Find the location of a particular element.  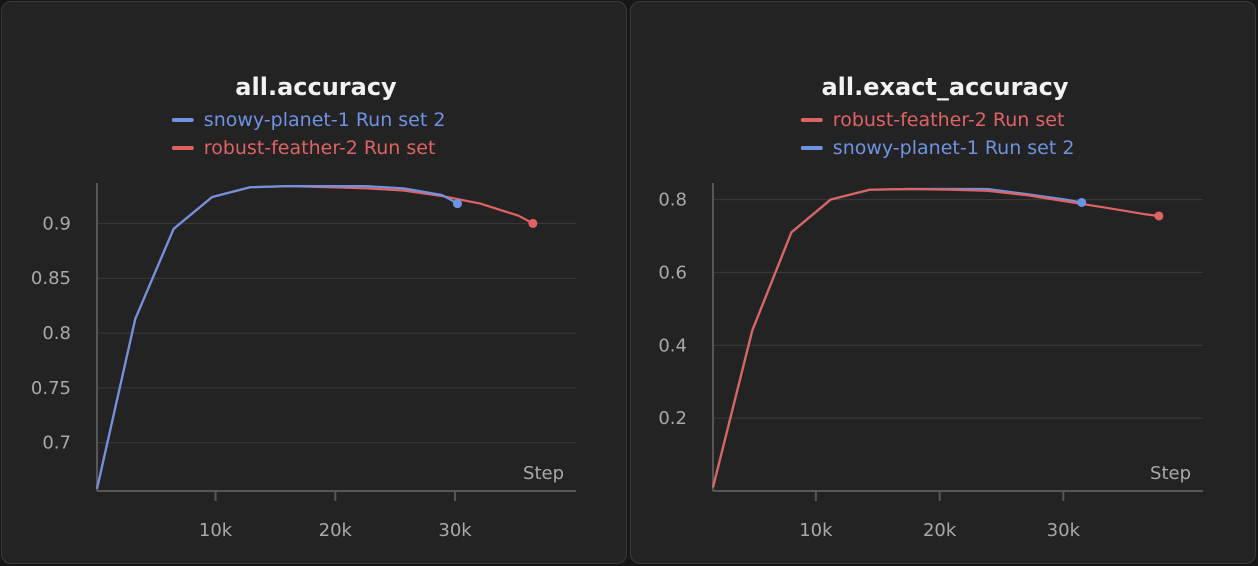

y-tick-label: 0.85 is located at coordinates (51, 278).